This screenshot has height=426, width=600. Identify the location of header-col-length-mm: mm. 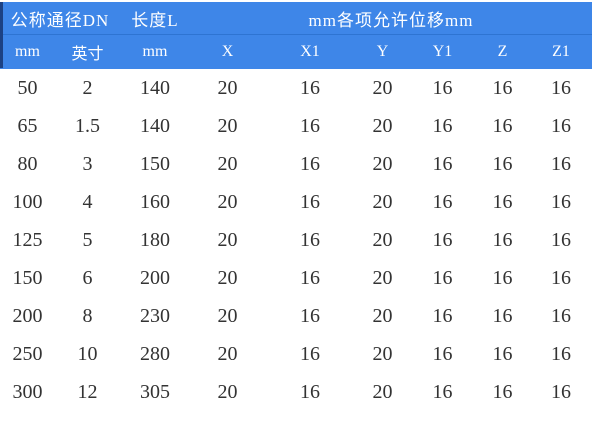
(155, 51).